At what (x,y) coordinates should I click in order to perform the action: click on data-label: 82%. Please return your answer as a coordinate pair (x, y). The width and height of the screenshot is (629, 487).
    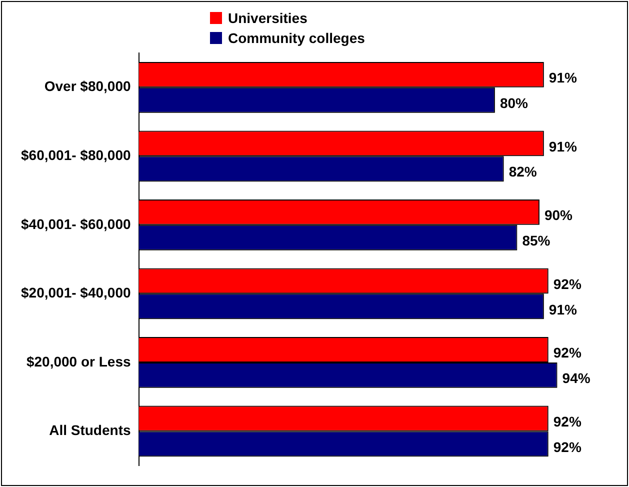
    Looking at the image, I should click on (523, 172).